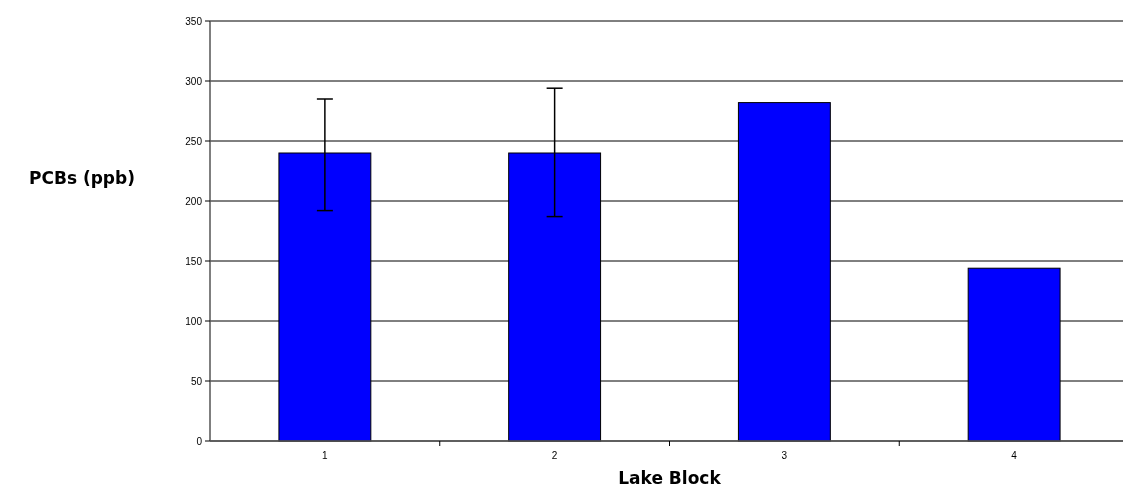  Describe the element at coordinates (325, 455) in the screenshot. I see `x-tick-label: 1` at that location.